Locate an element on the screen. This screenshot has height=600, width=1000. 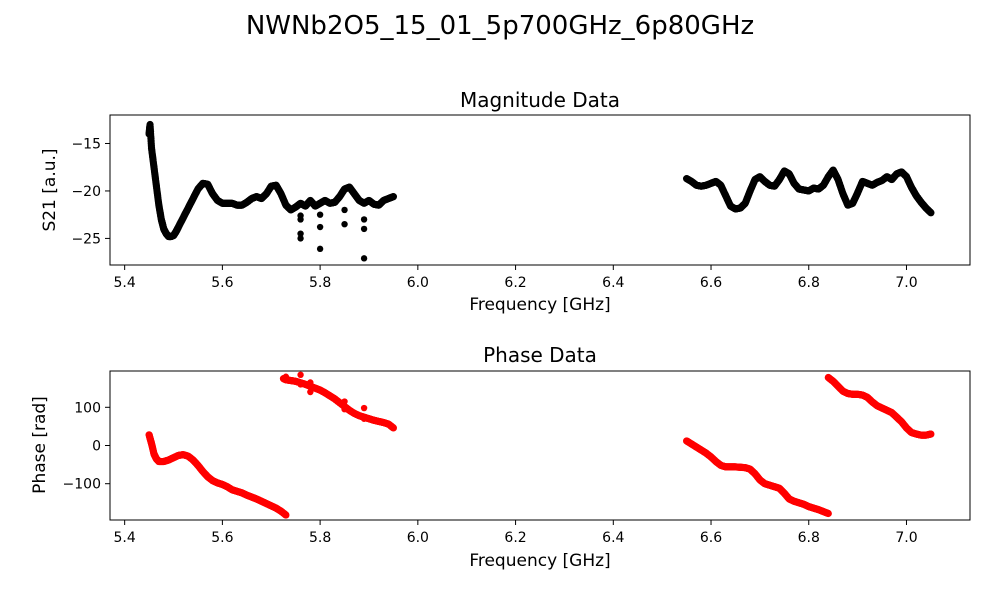
magnitude-x-tick-label: 7.0 is located at coordinates (906, 283).